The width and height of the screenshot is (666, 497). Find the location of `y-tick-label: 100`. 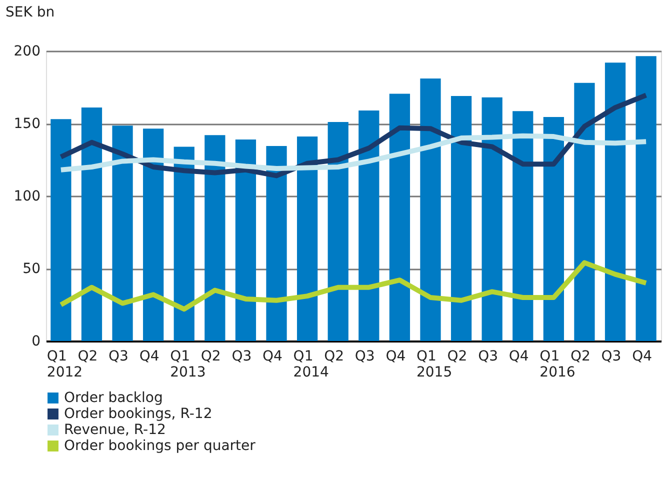

y-tick-label: 100 is located at coordinates (27, 196).